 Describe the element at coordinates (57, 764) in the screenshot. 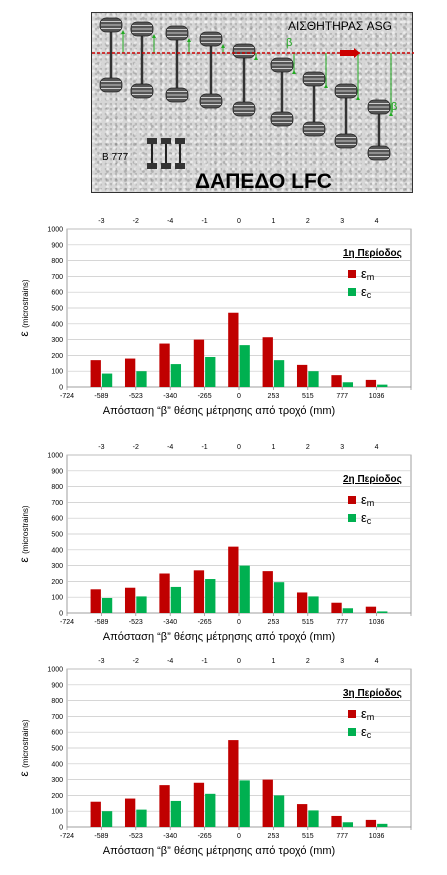

I see `chart-3-y-tick-label: 400` at that location.